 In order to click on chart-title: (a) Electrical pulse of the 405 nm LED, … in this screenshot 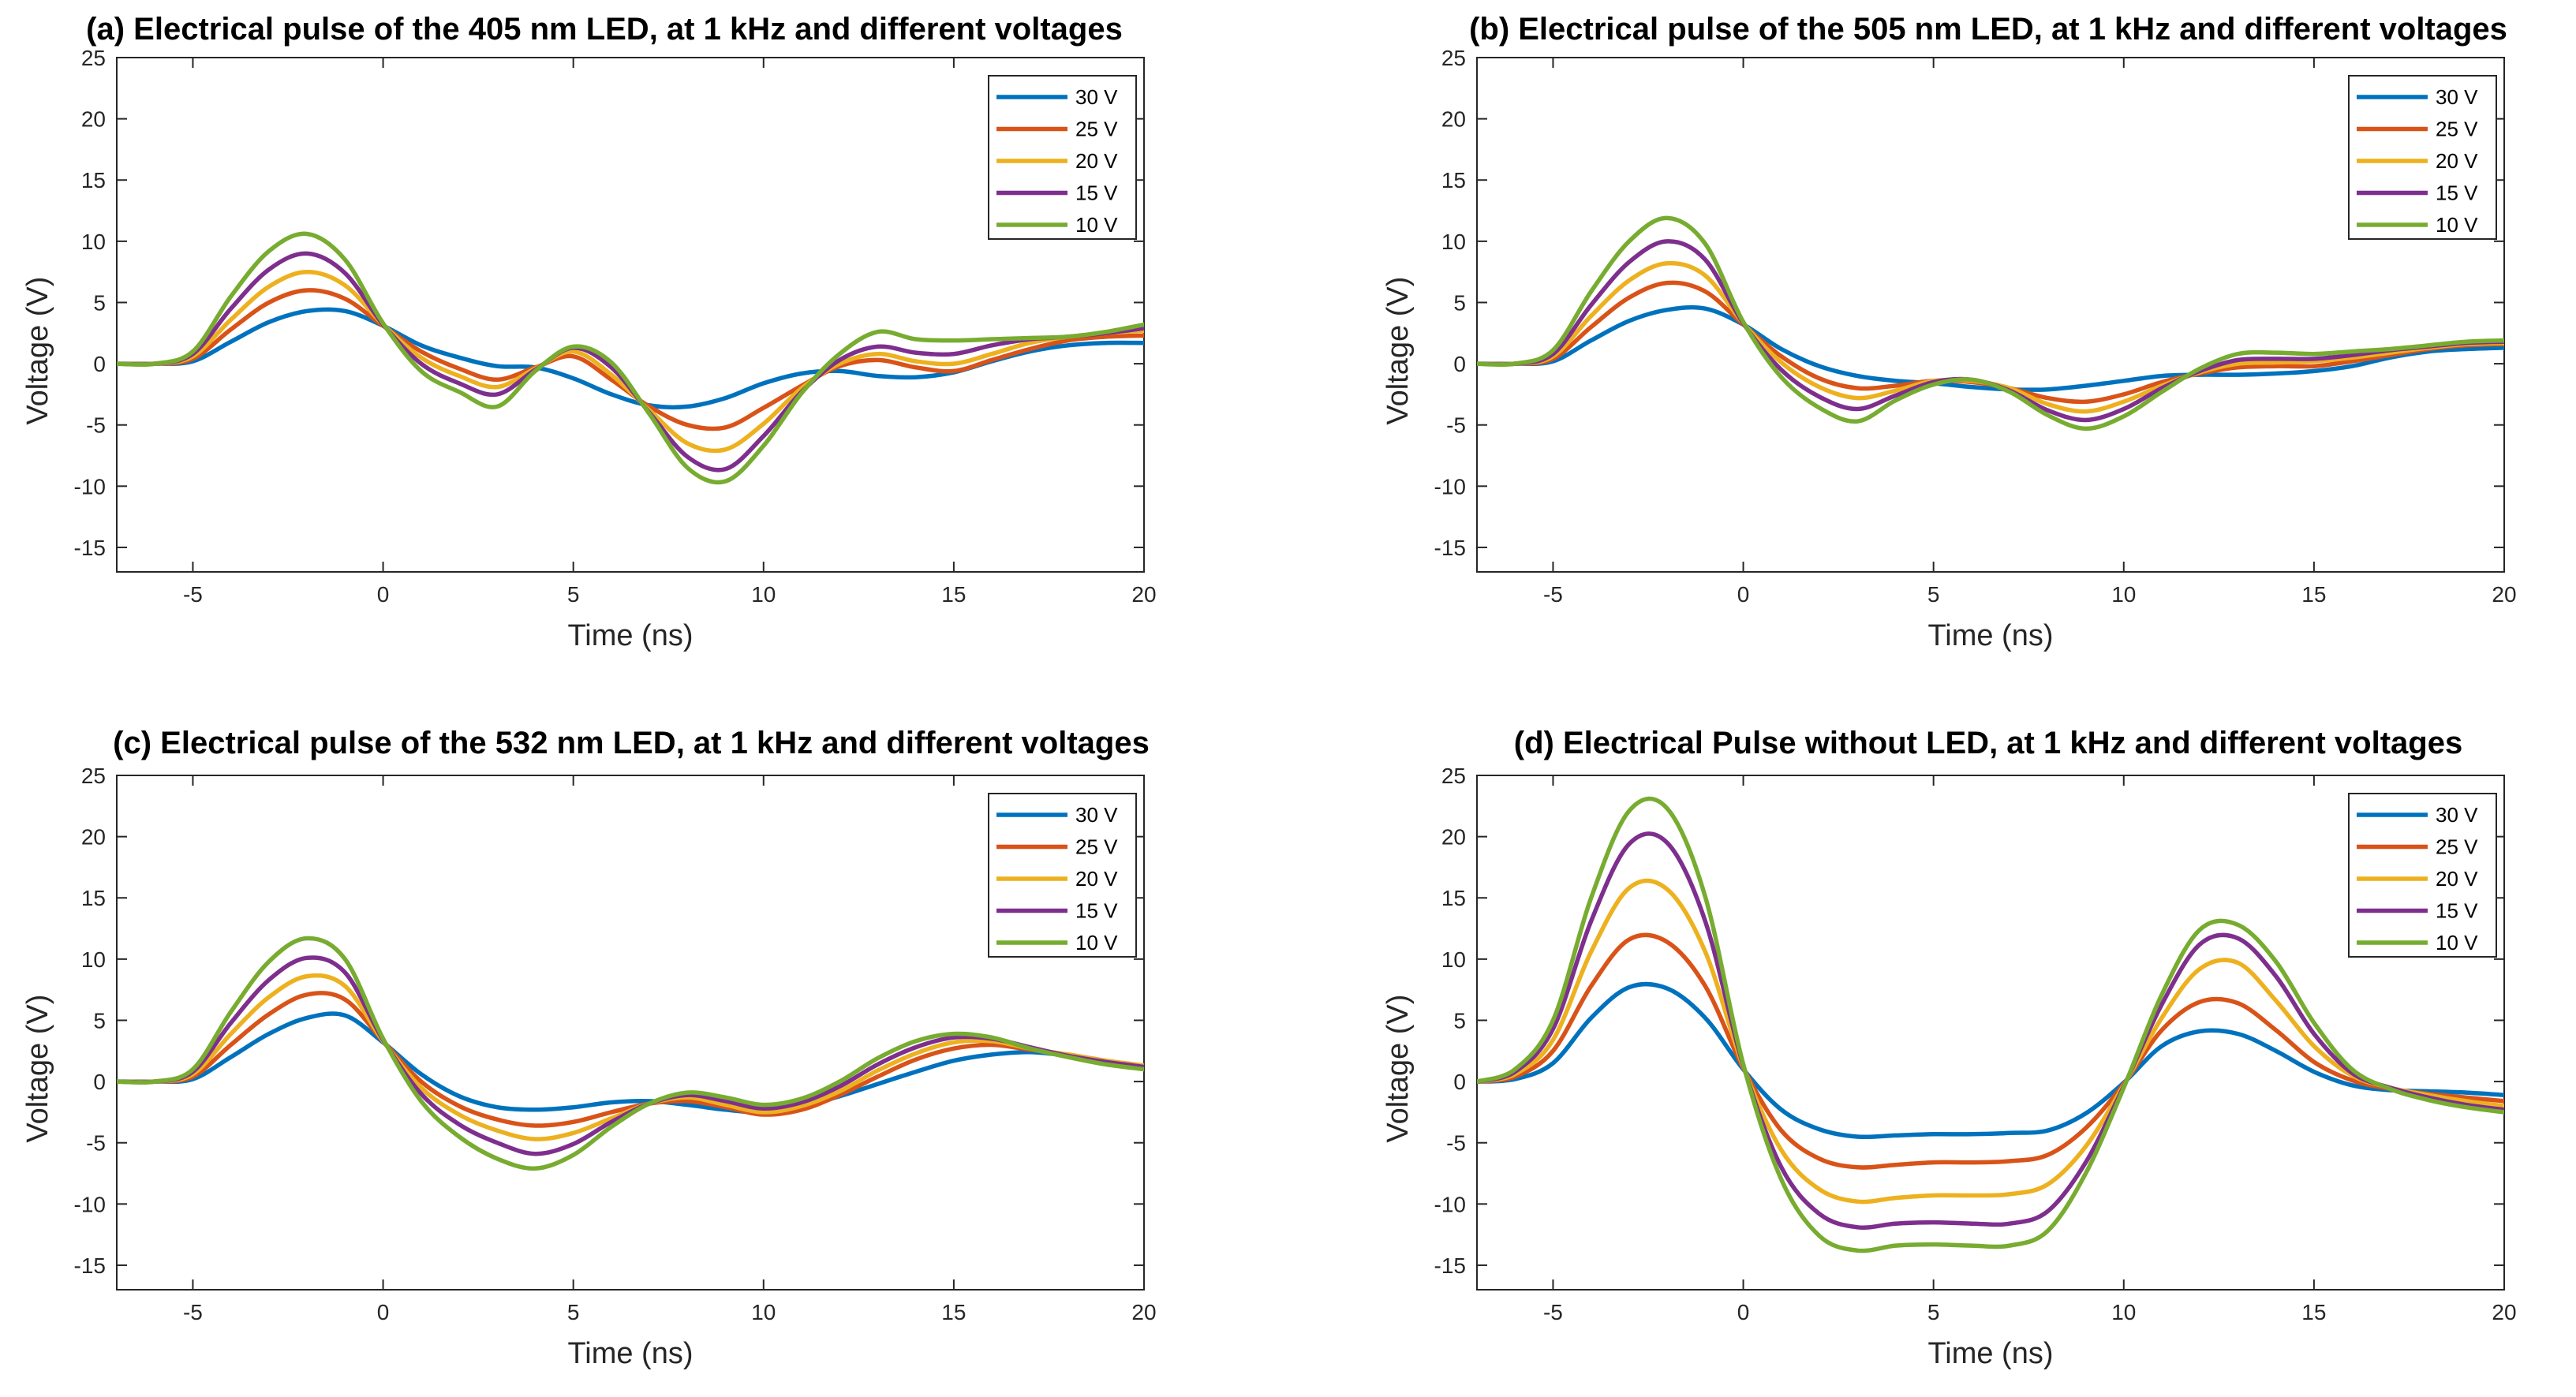, I will do `click(604, 30)`.